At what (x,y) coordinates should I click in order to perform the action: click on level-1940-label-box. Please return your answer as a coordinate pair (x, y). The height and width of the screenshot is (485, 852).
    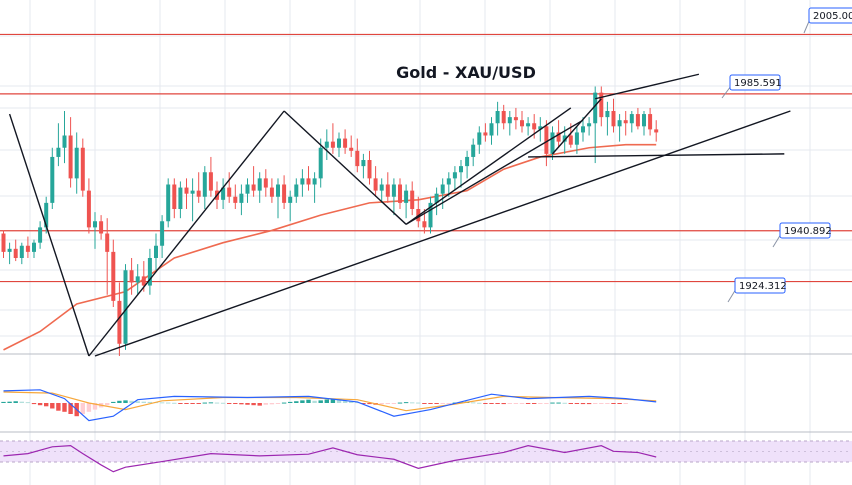
    Looking at the image, I should click on (805, 230).